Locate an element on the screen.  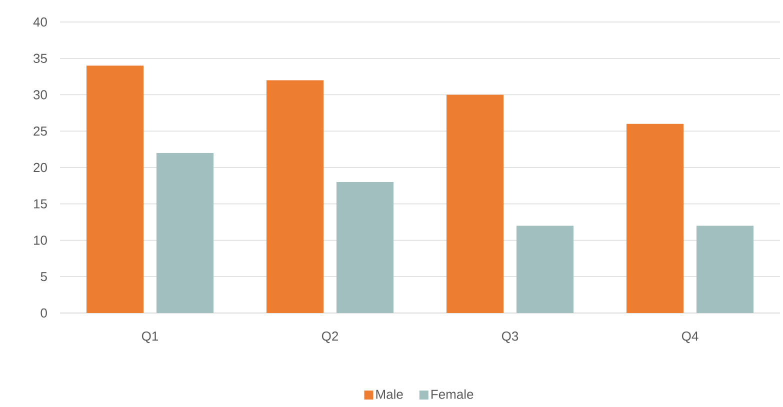
legend-label: Male is located at coordinates (389, 394).